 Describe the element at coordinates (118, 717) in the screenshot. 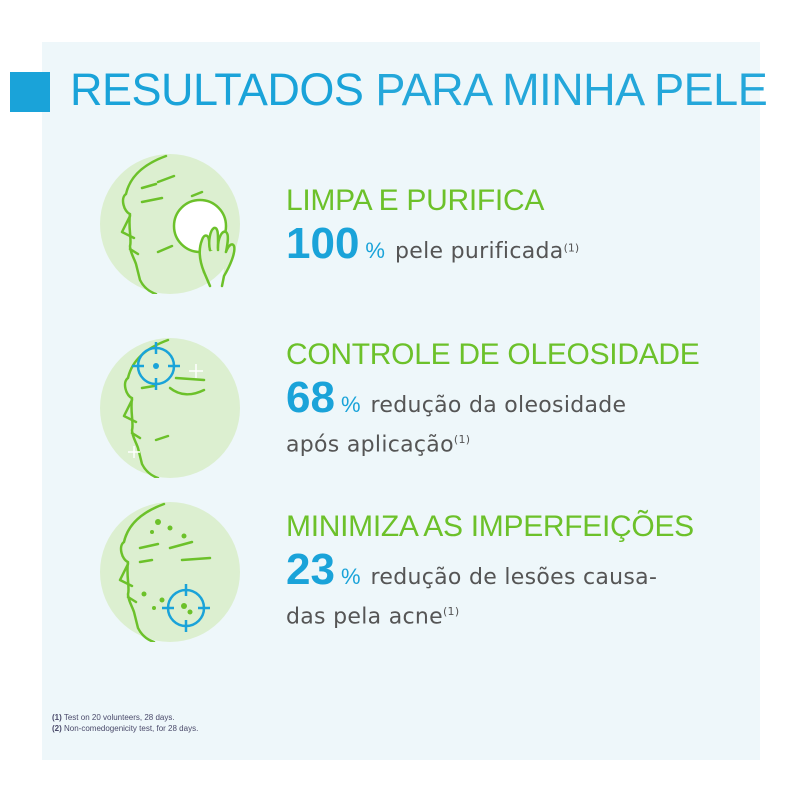

I see `footnote-1-text: Test on 20 volunteers, 28 days.` at that location.